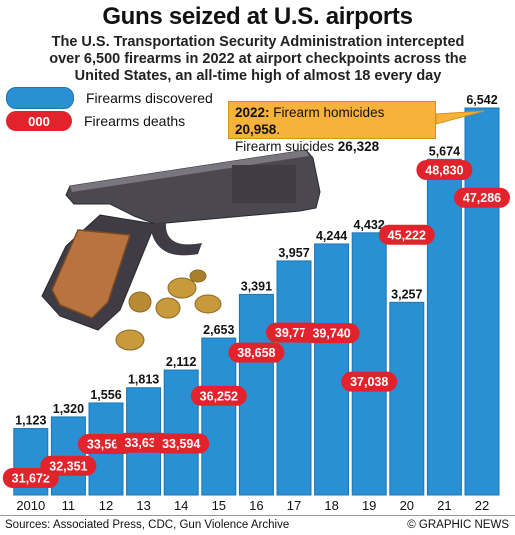 The height and width of the screenshot is (535, 515). Describe the element at coordinates (257, 16) in the screenshot. I see `chart-title: Guns seized at U.S. airports` at that location.